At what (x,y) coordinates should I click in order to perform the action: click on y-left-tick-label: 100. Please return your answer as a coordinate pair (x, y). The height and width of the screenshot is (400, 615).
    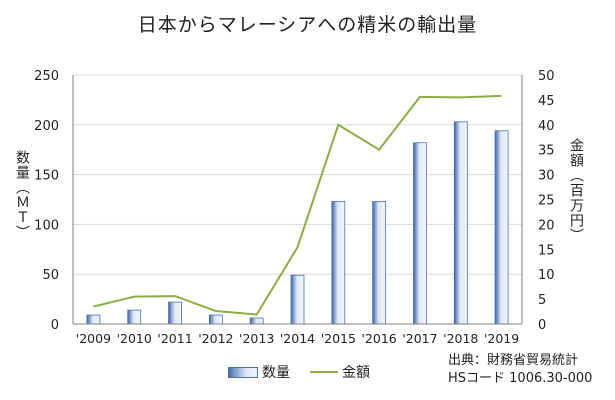
    Looking at the image, I should click on (46, 225).